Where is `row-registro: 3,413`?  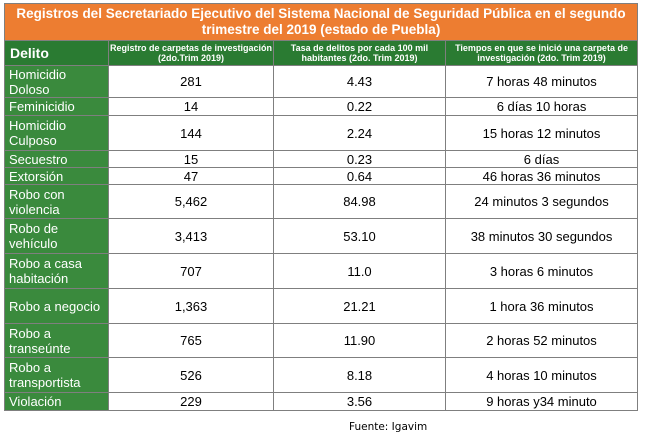
row-registro: 3,413 is located at coordinates (191, 236).